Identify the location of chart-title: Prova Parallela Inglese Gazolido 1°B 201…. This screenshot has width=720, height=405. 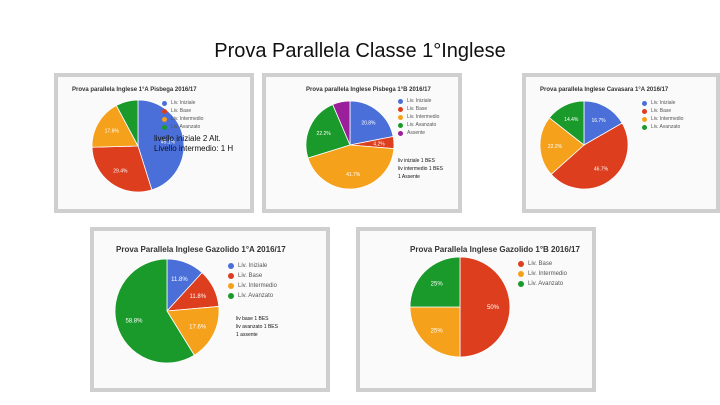
(495, 249).